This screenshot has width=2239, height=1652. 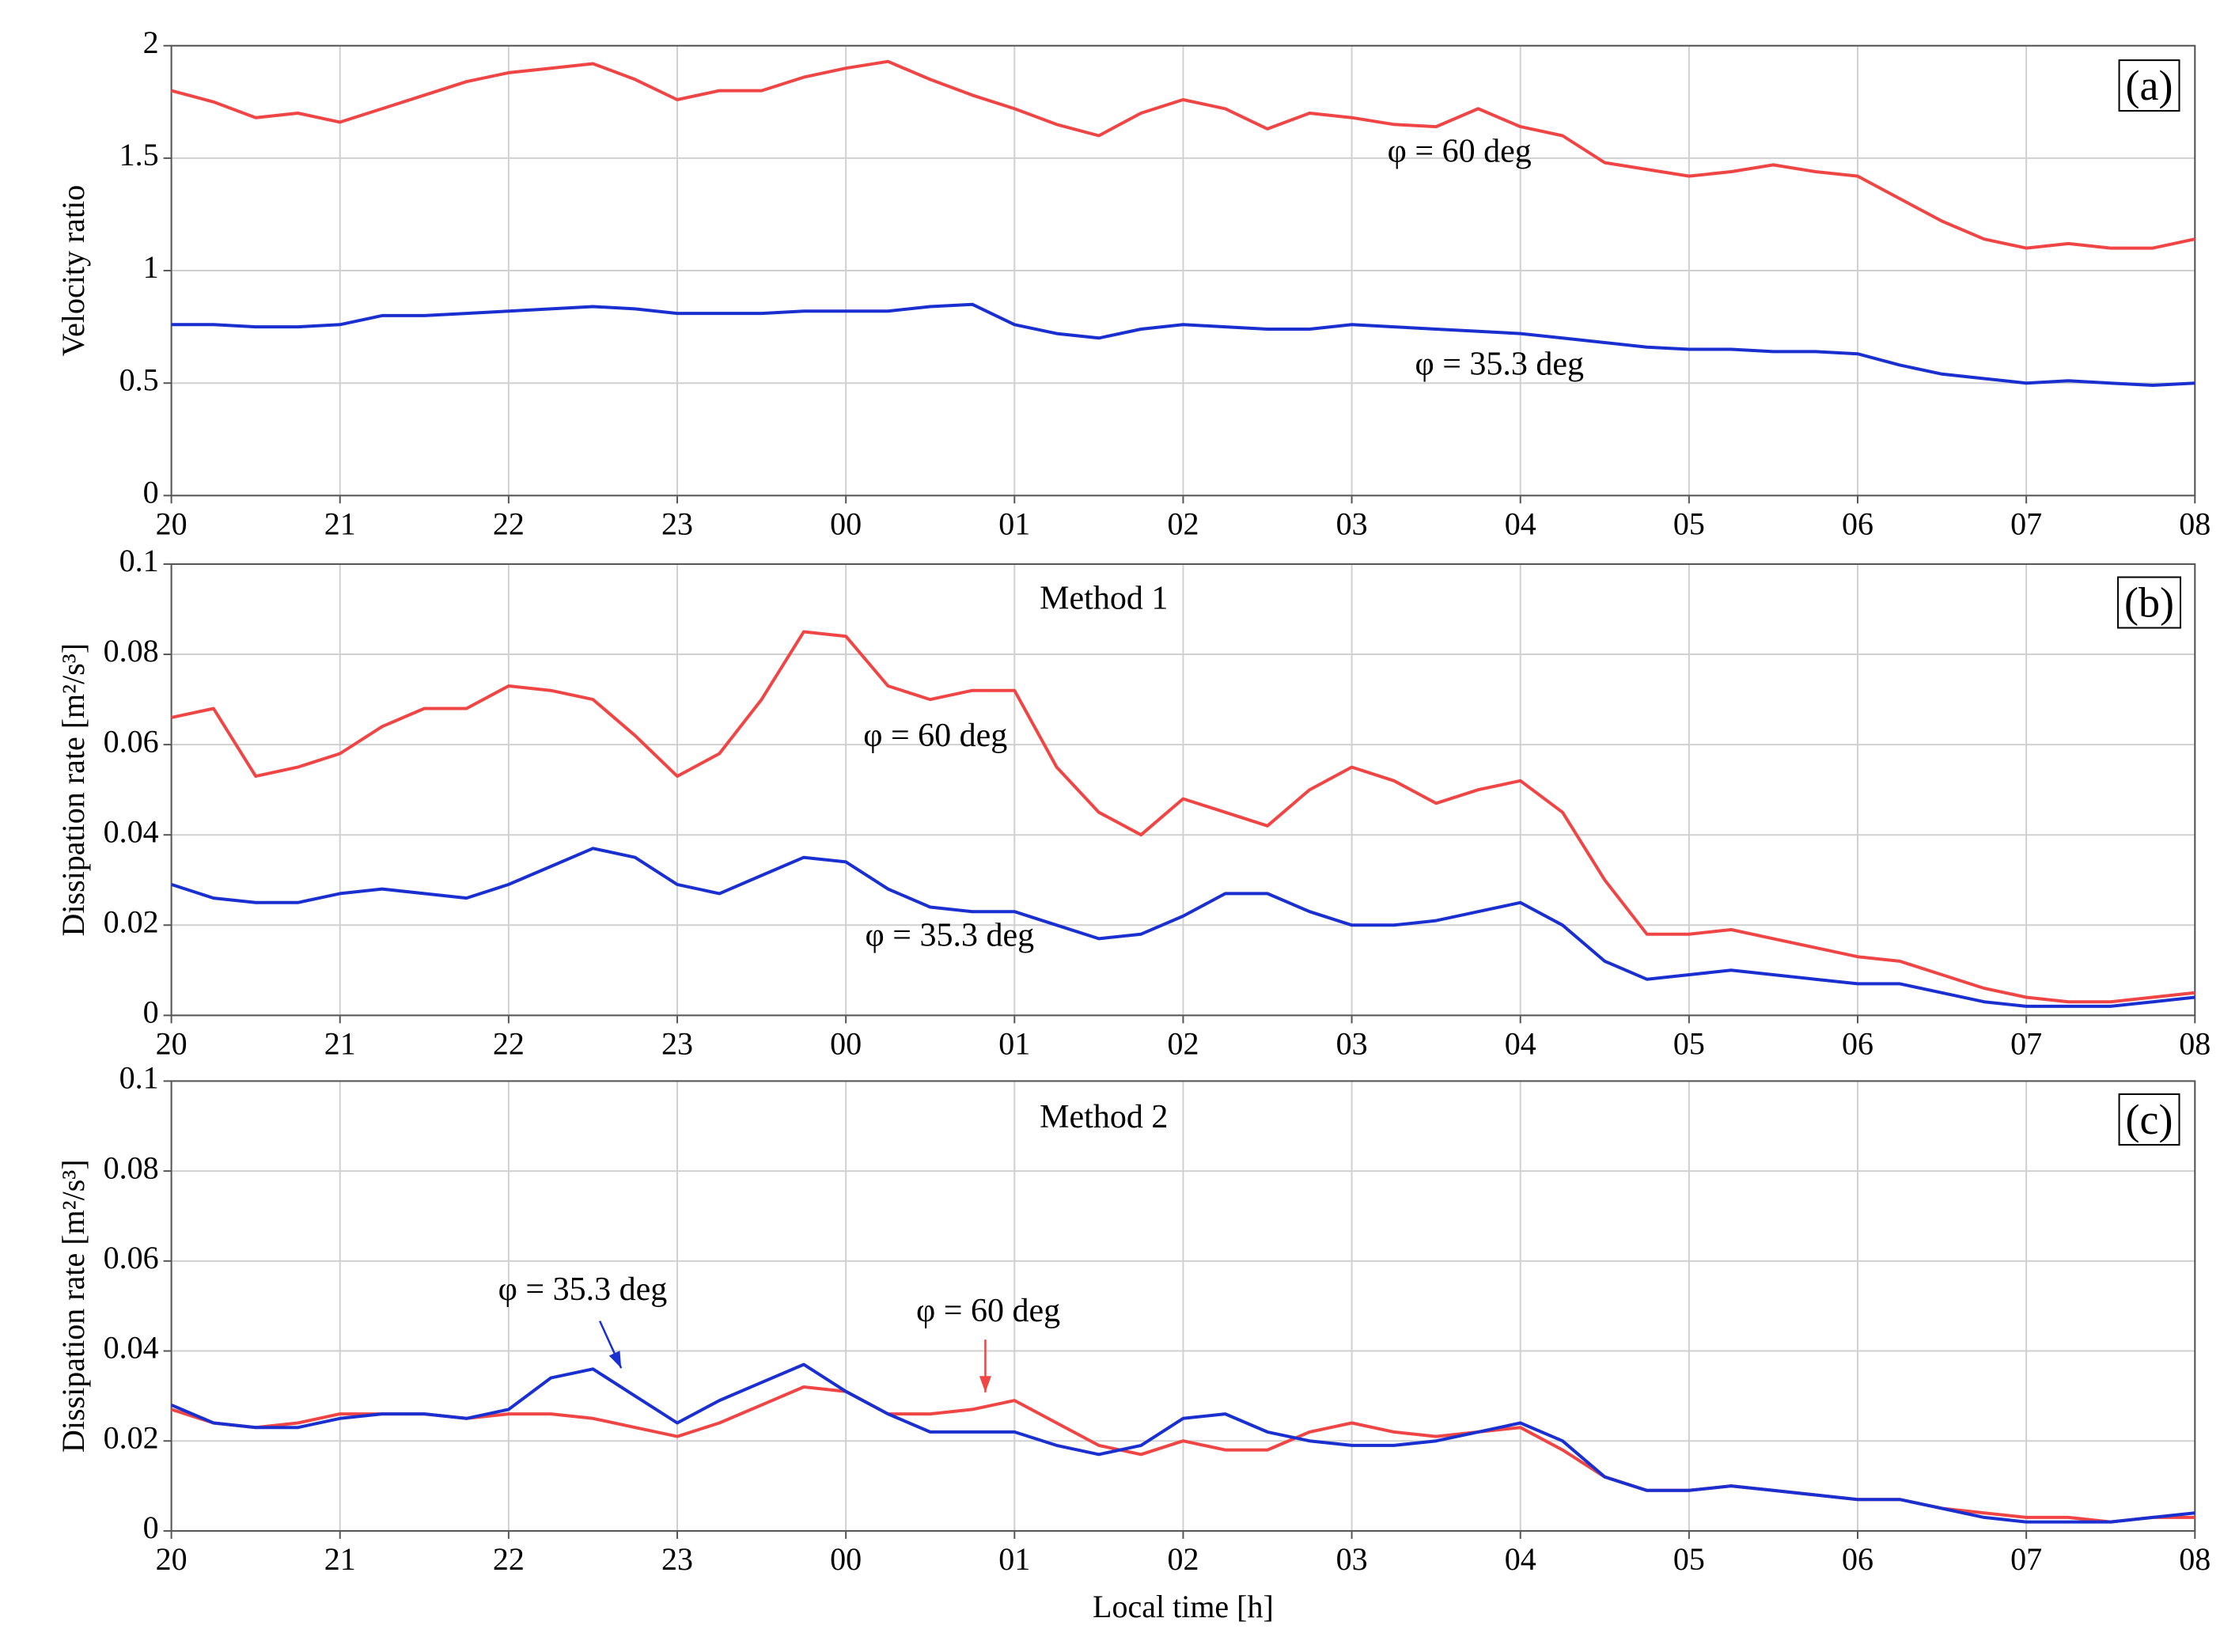 What do you see at coordinates (139, 379) in the screenshot?
I see `y-tick-label: 0.5` at bounding box center [139, 379].